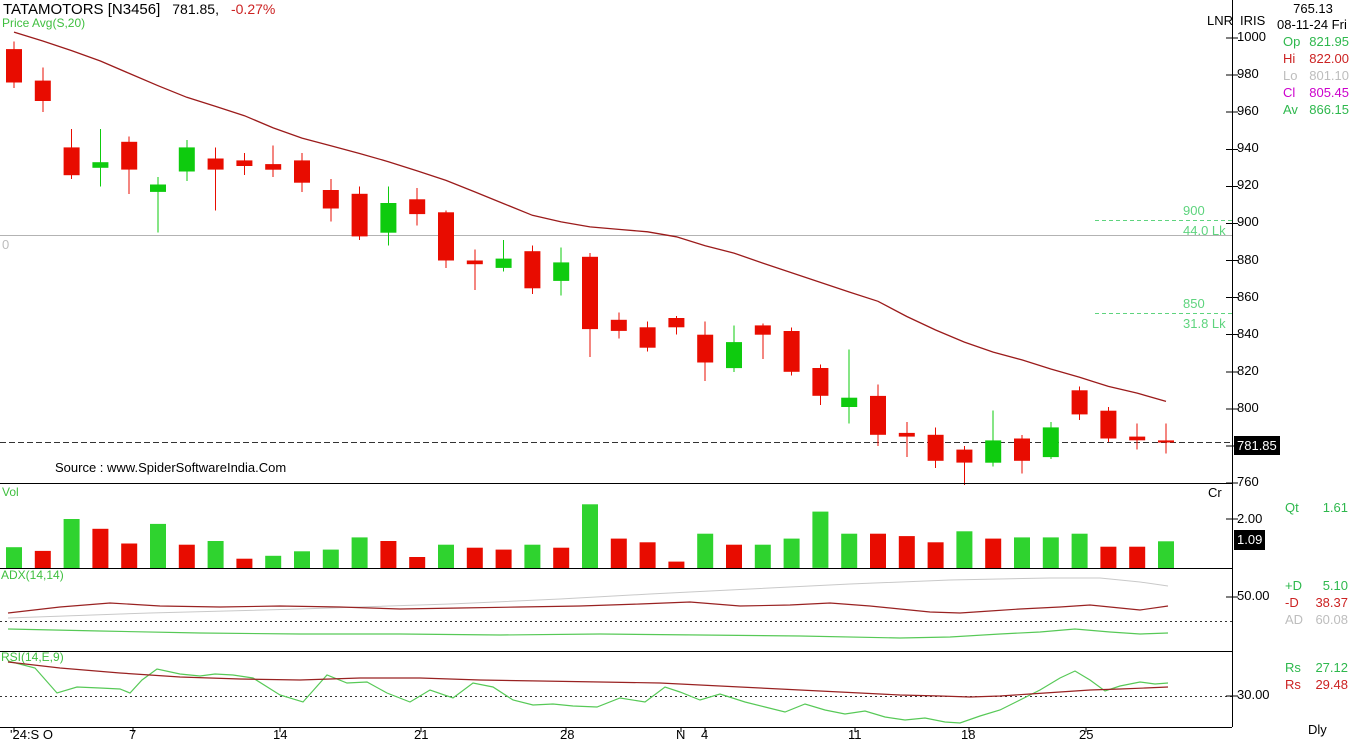 The image size is (1352, 740). Describe the element at coordinates (968, 733) in the screenshot. I see `x-axis-label: 18` at that location.